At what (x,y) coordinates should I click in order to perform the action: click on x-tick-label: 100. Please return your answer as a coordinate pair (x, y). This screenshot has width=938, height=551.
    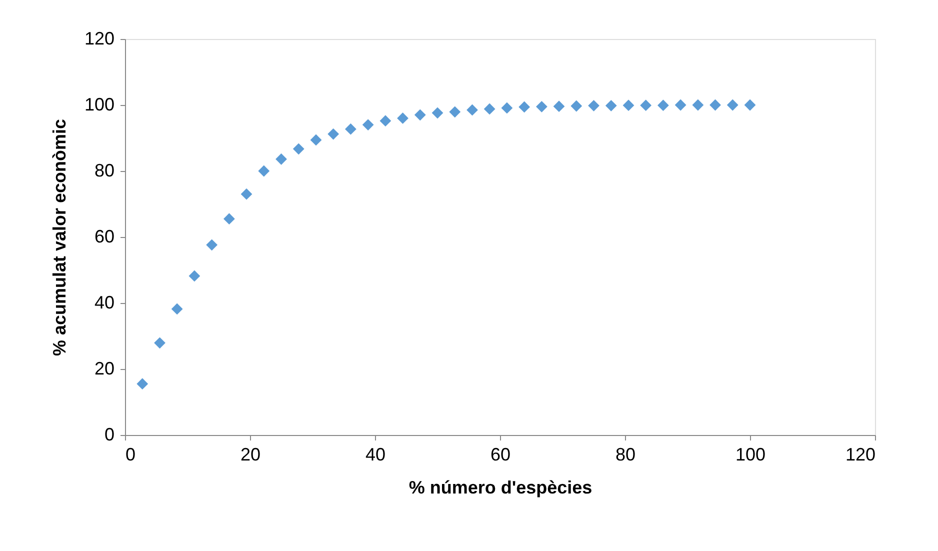
    Looking at the image, I should click on (750, 454).